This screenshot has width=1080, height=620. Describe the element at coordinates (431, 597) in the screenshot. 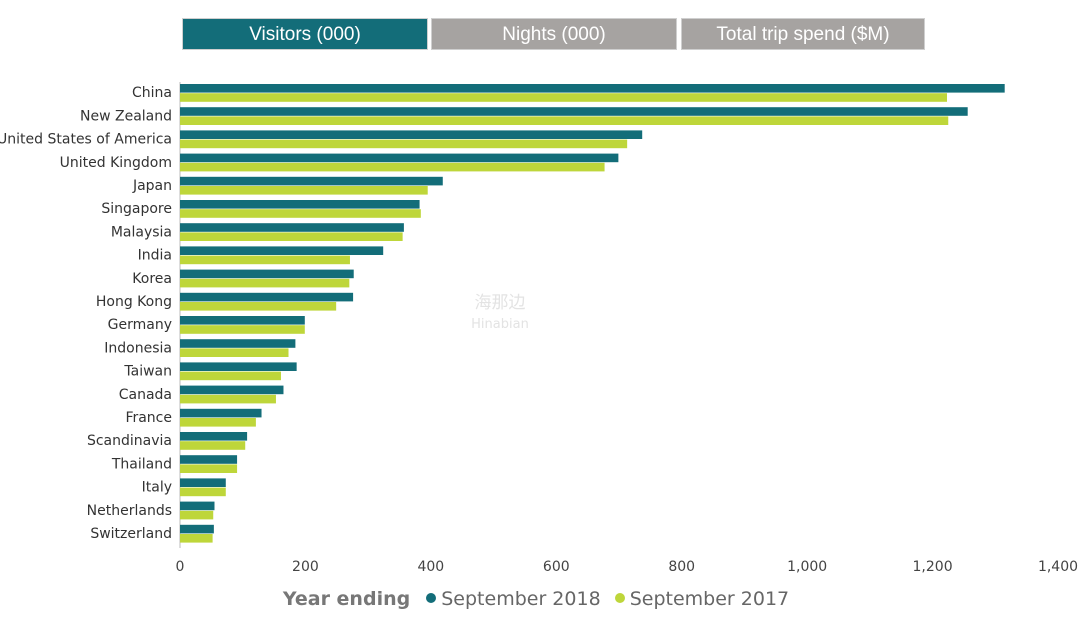

I see `legend-dot-2018` at that location.